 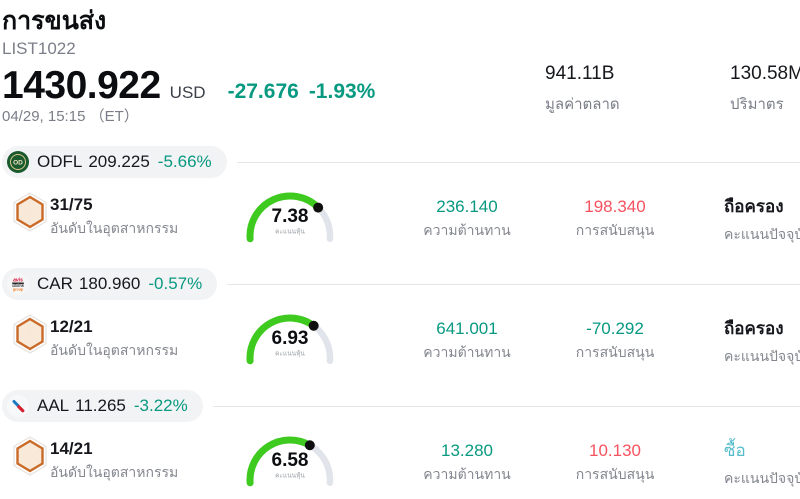 I want to click on support-value: -70.292, so click(x=615, y=328).